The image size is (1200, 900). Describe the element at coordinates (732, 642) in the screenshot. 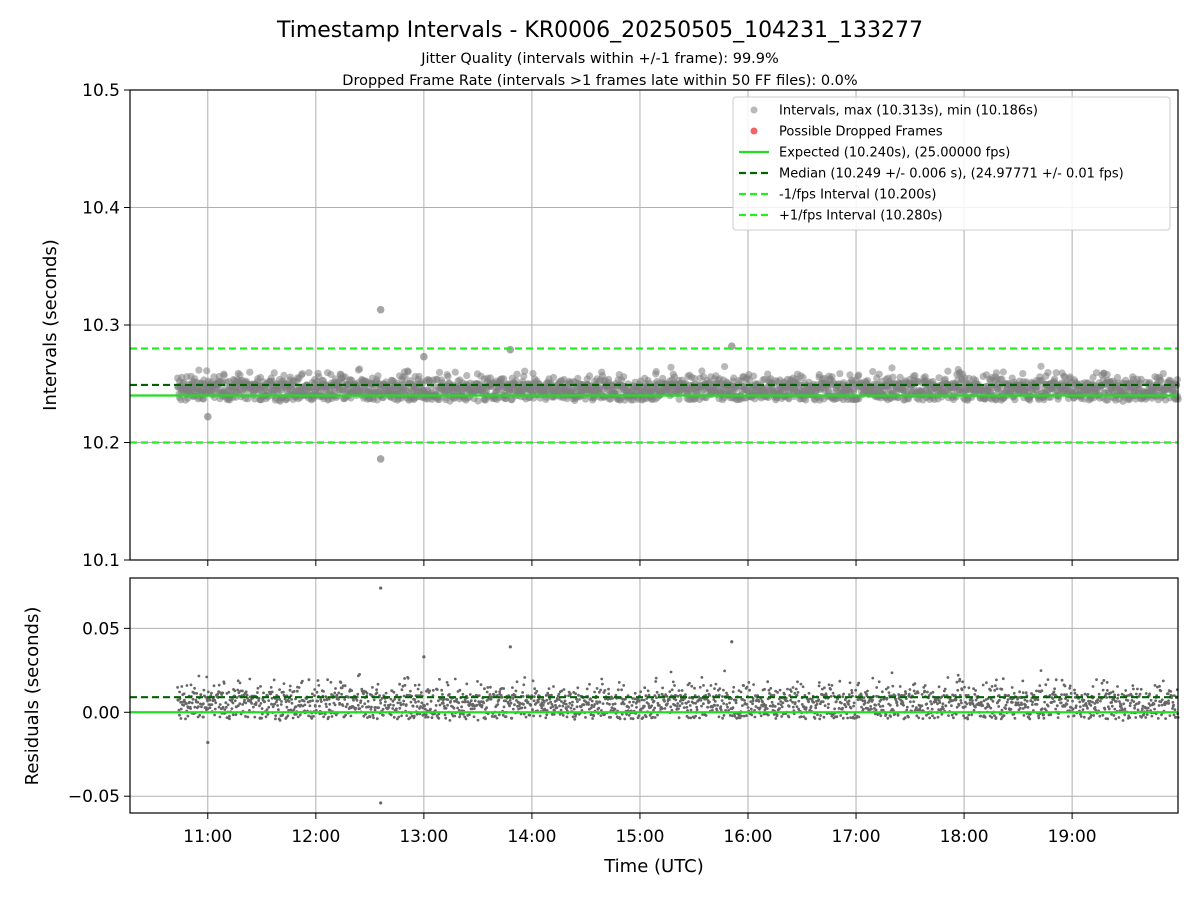

I see `residual-outlier-point` at that location.